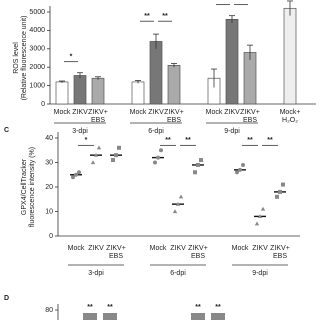  What do you see at coordinates (37, 85) in the screenshot?
I see `y-tick-label: 1000` at bounding box center [37, 85].